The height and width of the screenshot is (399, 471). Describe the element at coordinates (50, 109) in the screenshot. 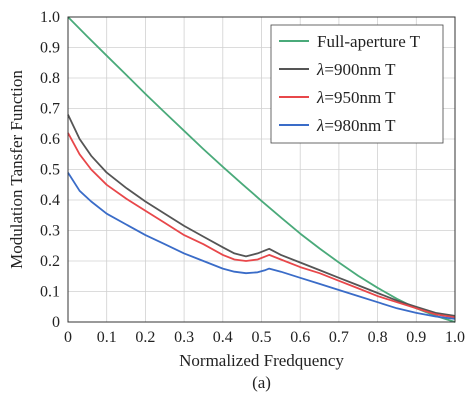

I see `y-tick-label: 0.7` at that location.